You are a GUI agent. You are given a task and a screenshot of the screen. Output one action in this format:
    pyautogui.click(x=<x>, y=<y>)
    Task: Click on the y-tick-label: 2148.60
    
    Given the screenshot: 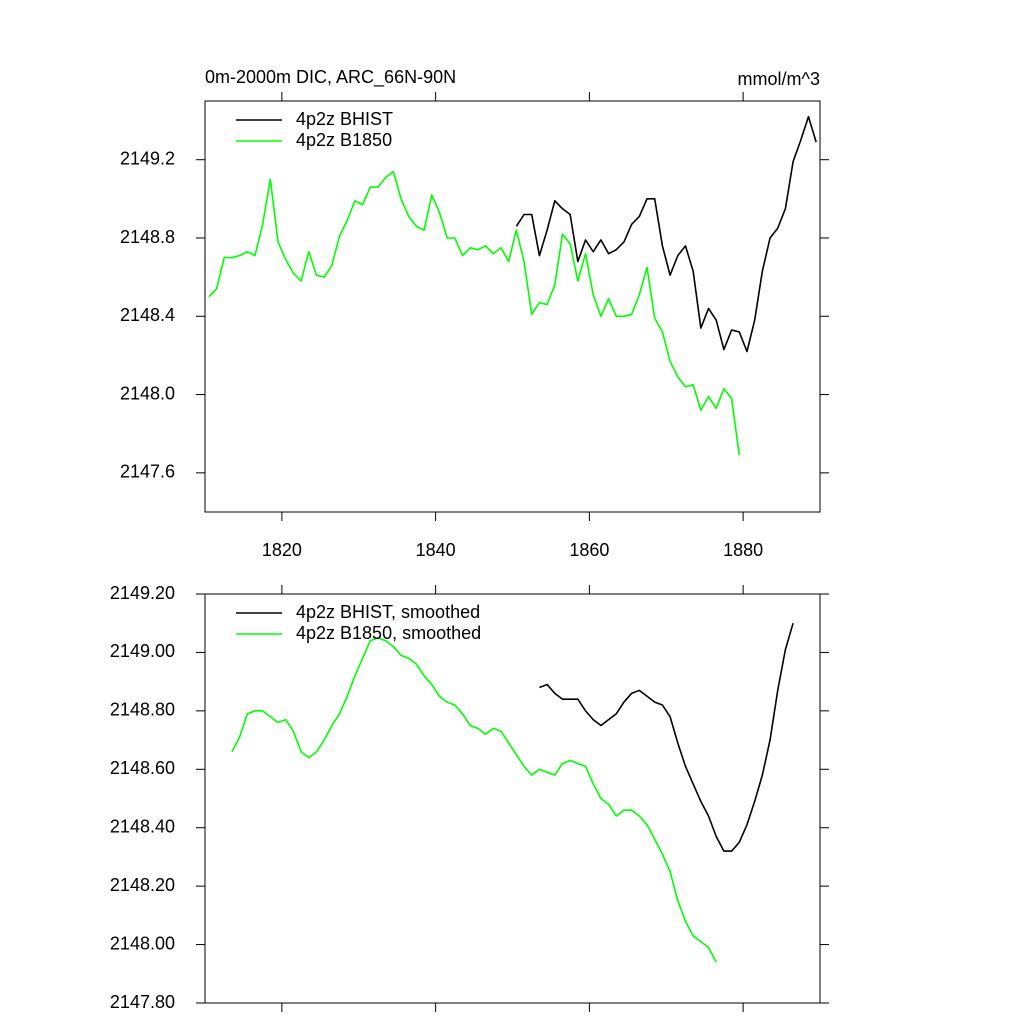 What is the action you would take?
    pyautogui.click(x=142, y=768)
    